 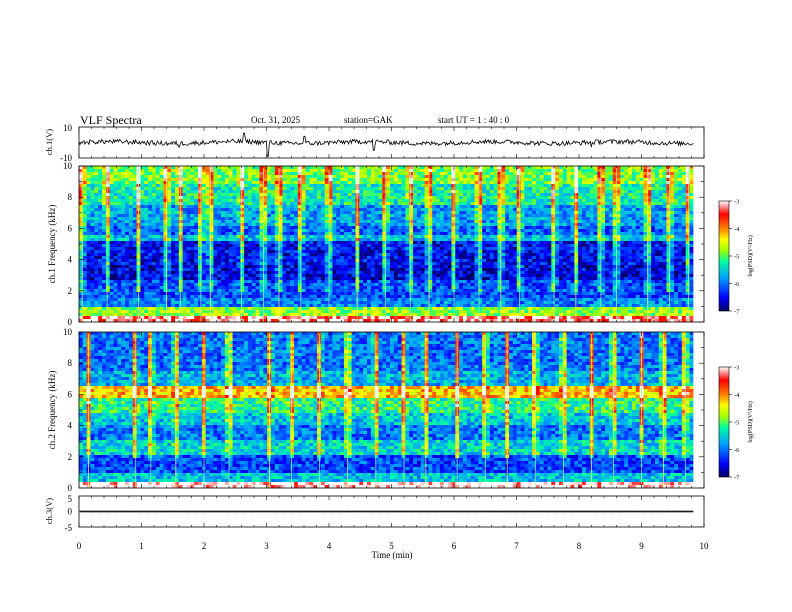 What do you see at coordinates (454, 546) in the screenshot?
I see `x-tick-label: 6` at bounding box center [454, 546].